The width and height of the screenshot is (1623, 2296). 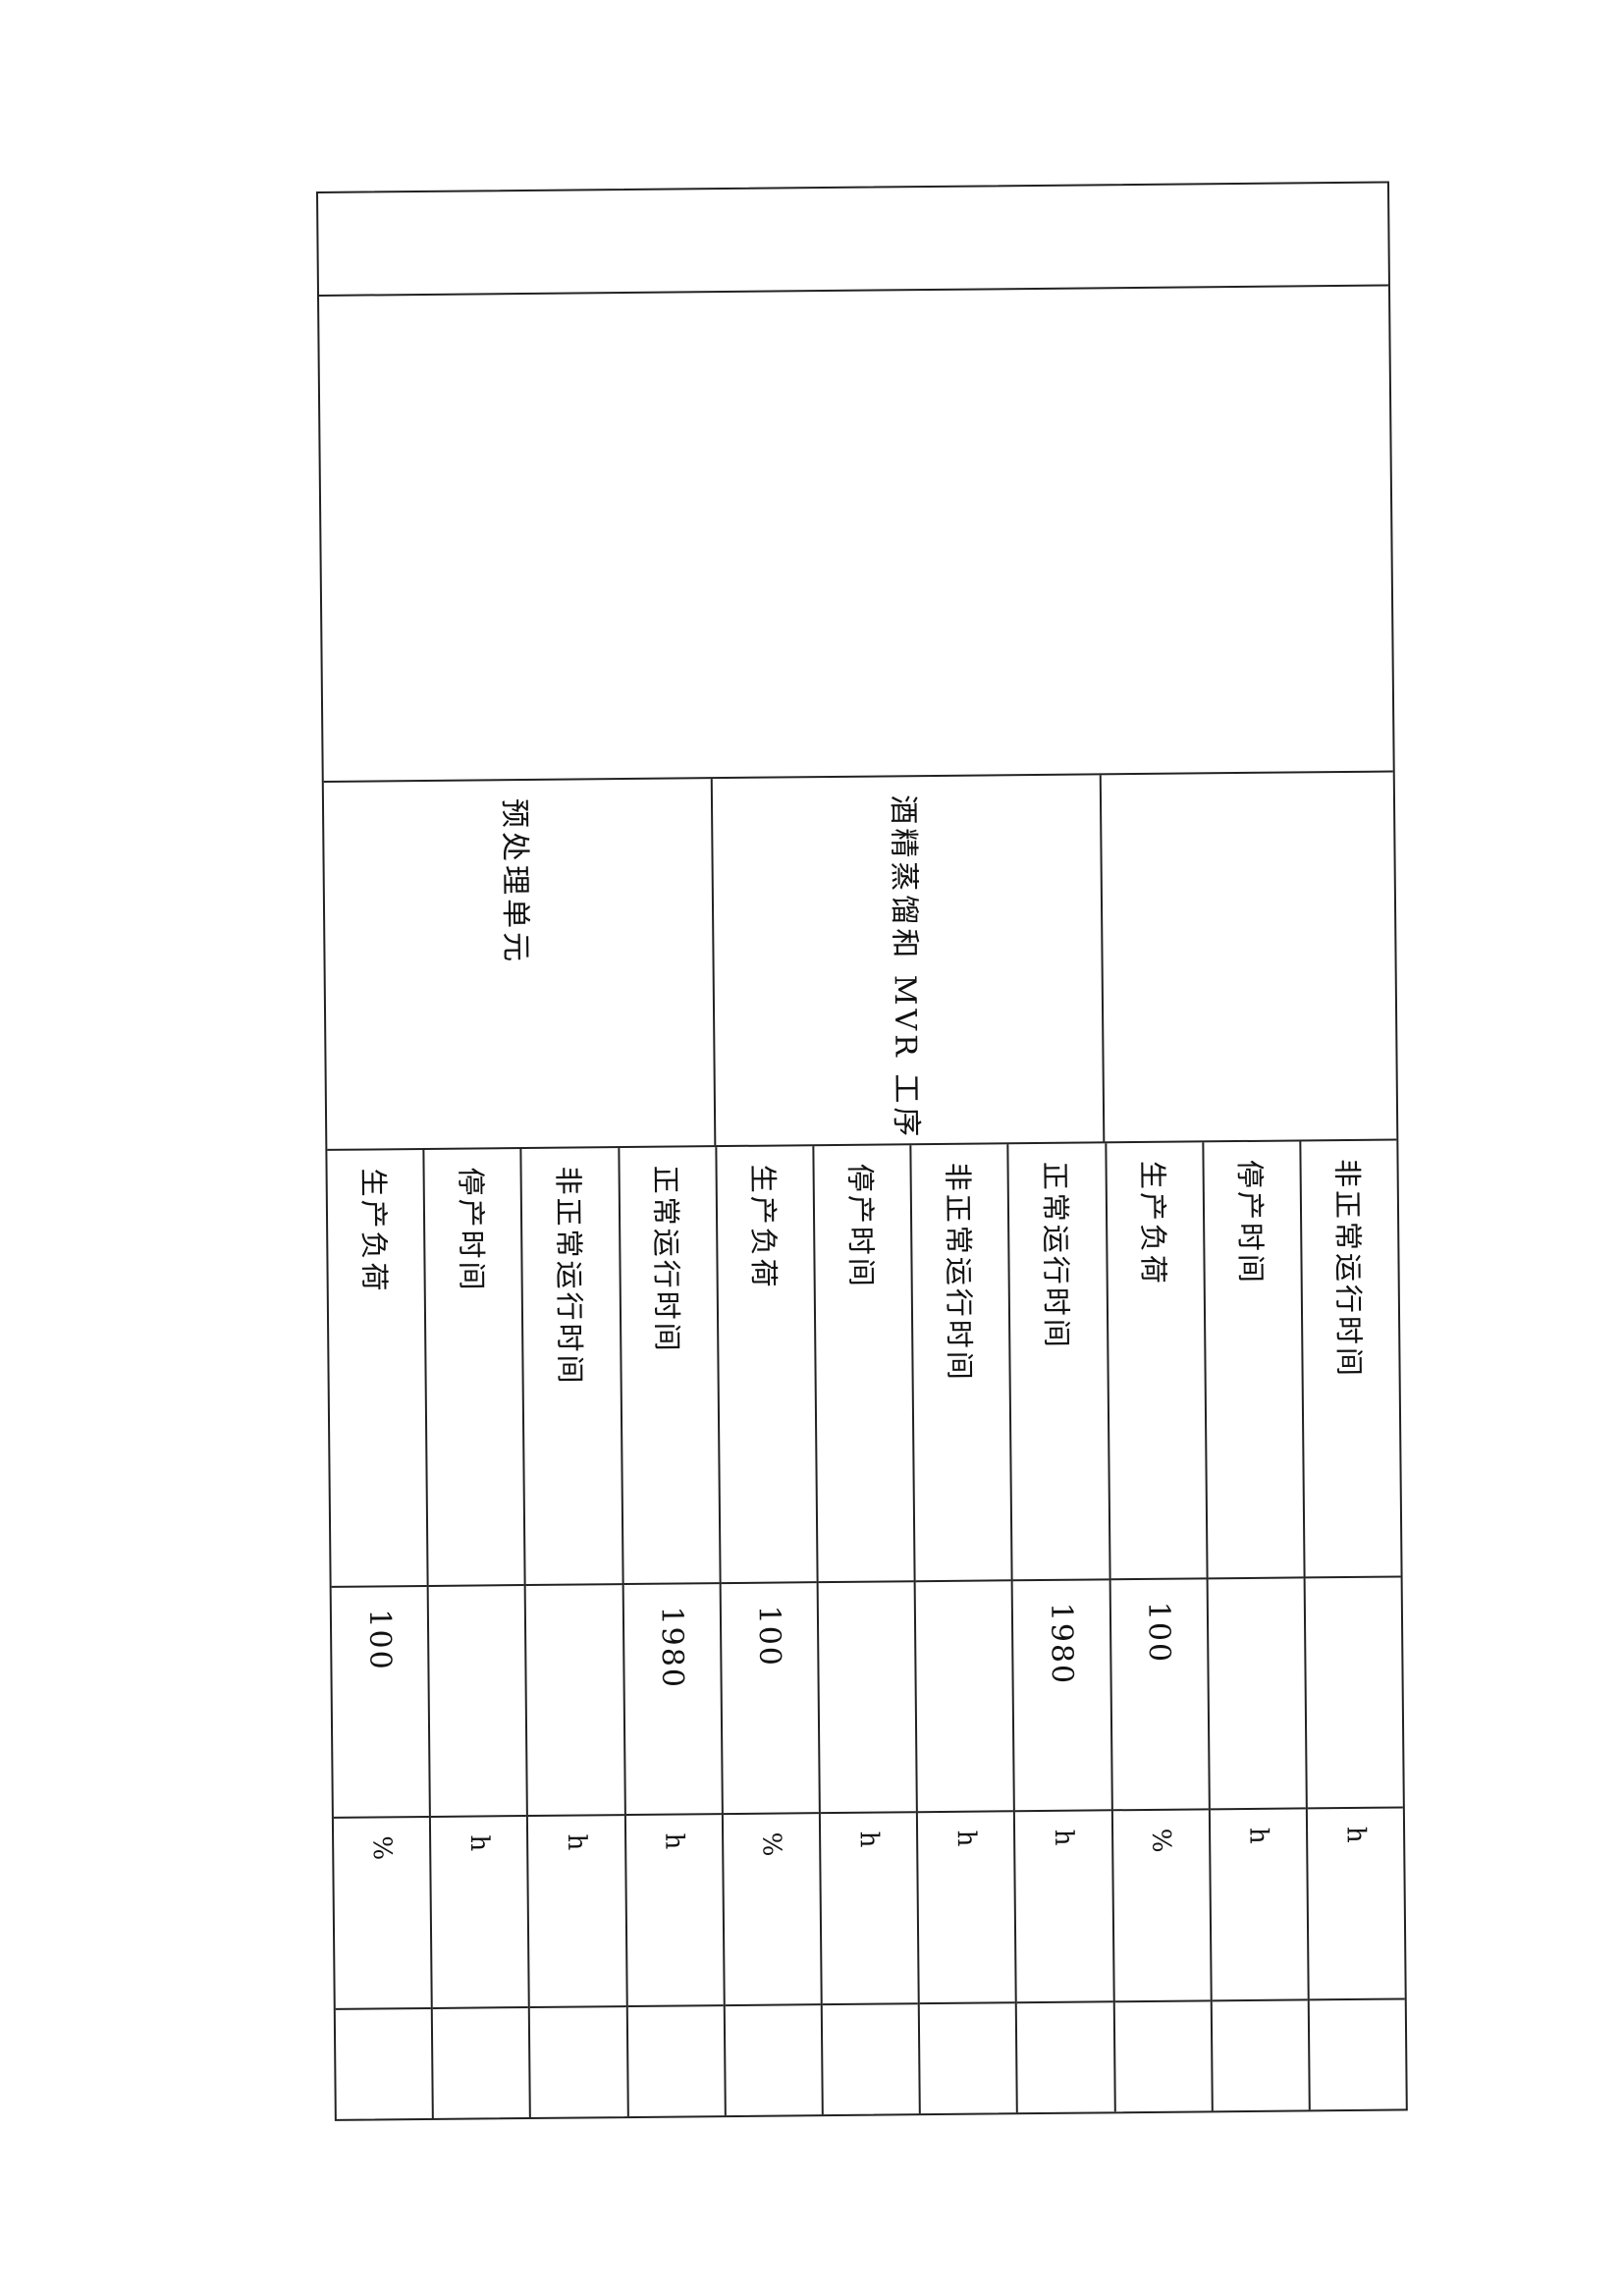 I want to click on group-header-cell: 预处理单元, so click(x=520, y=964).